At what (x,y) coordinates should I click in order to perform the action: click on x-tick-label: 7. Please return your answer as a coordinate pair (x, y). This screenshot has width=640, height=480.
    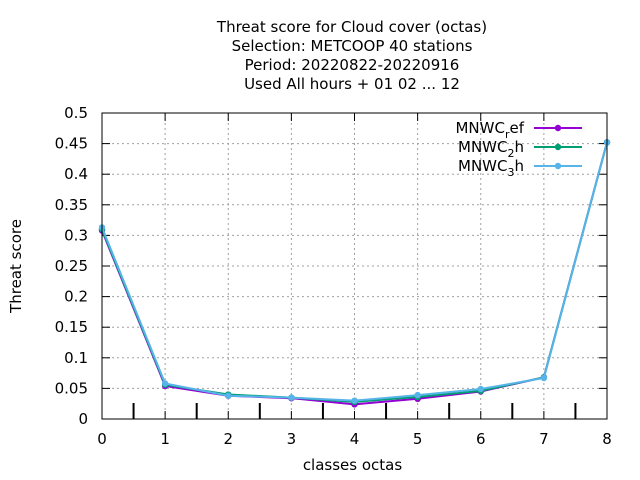
    Looking at the image, I should click on (544, 439).